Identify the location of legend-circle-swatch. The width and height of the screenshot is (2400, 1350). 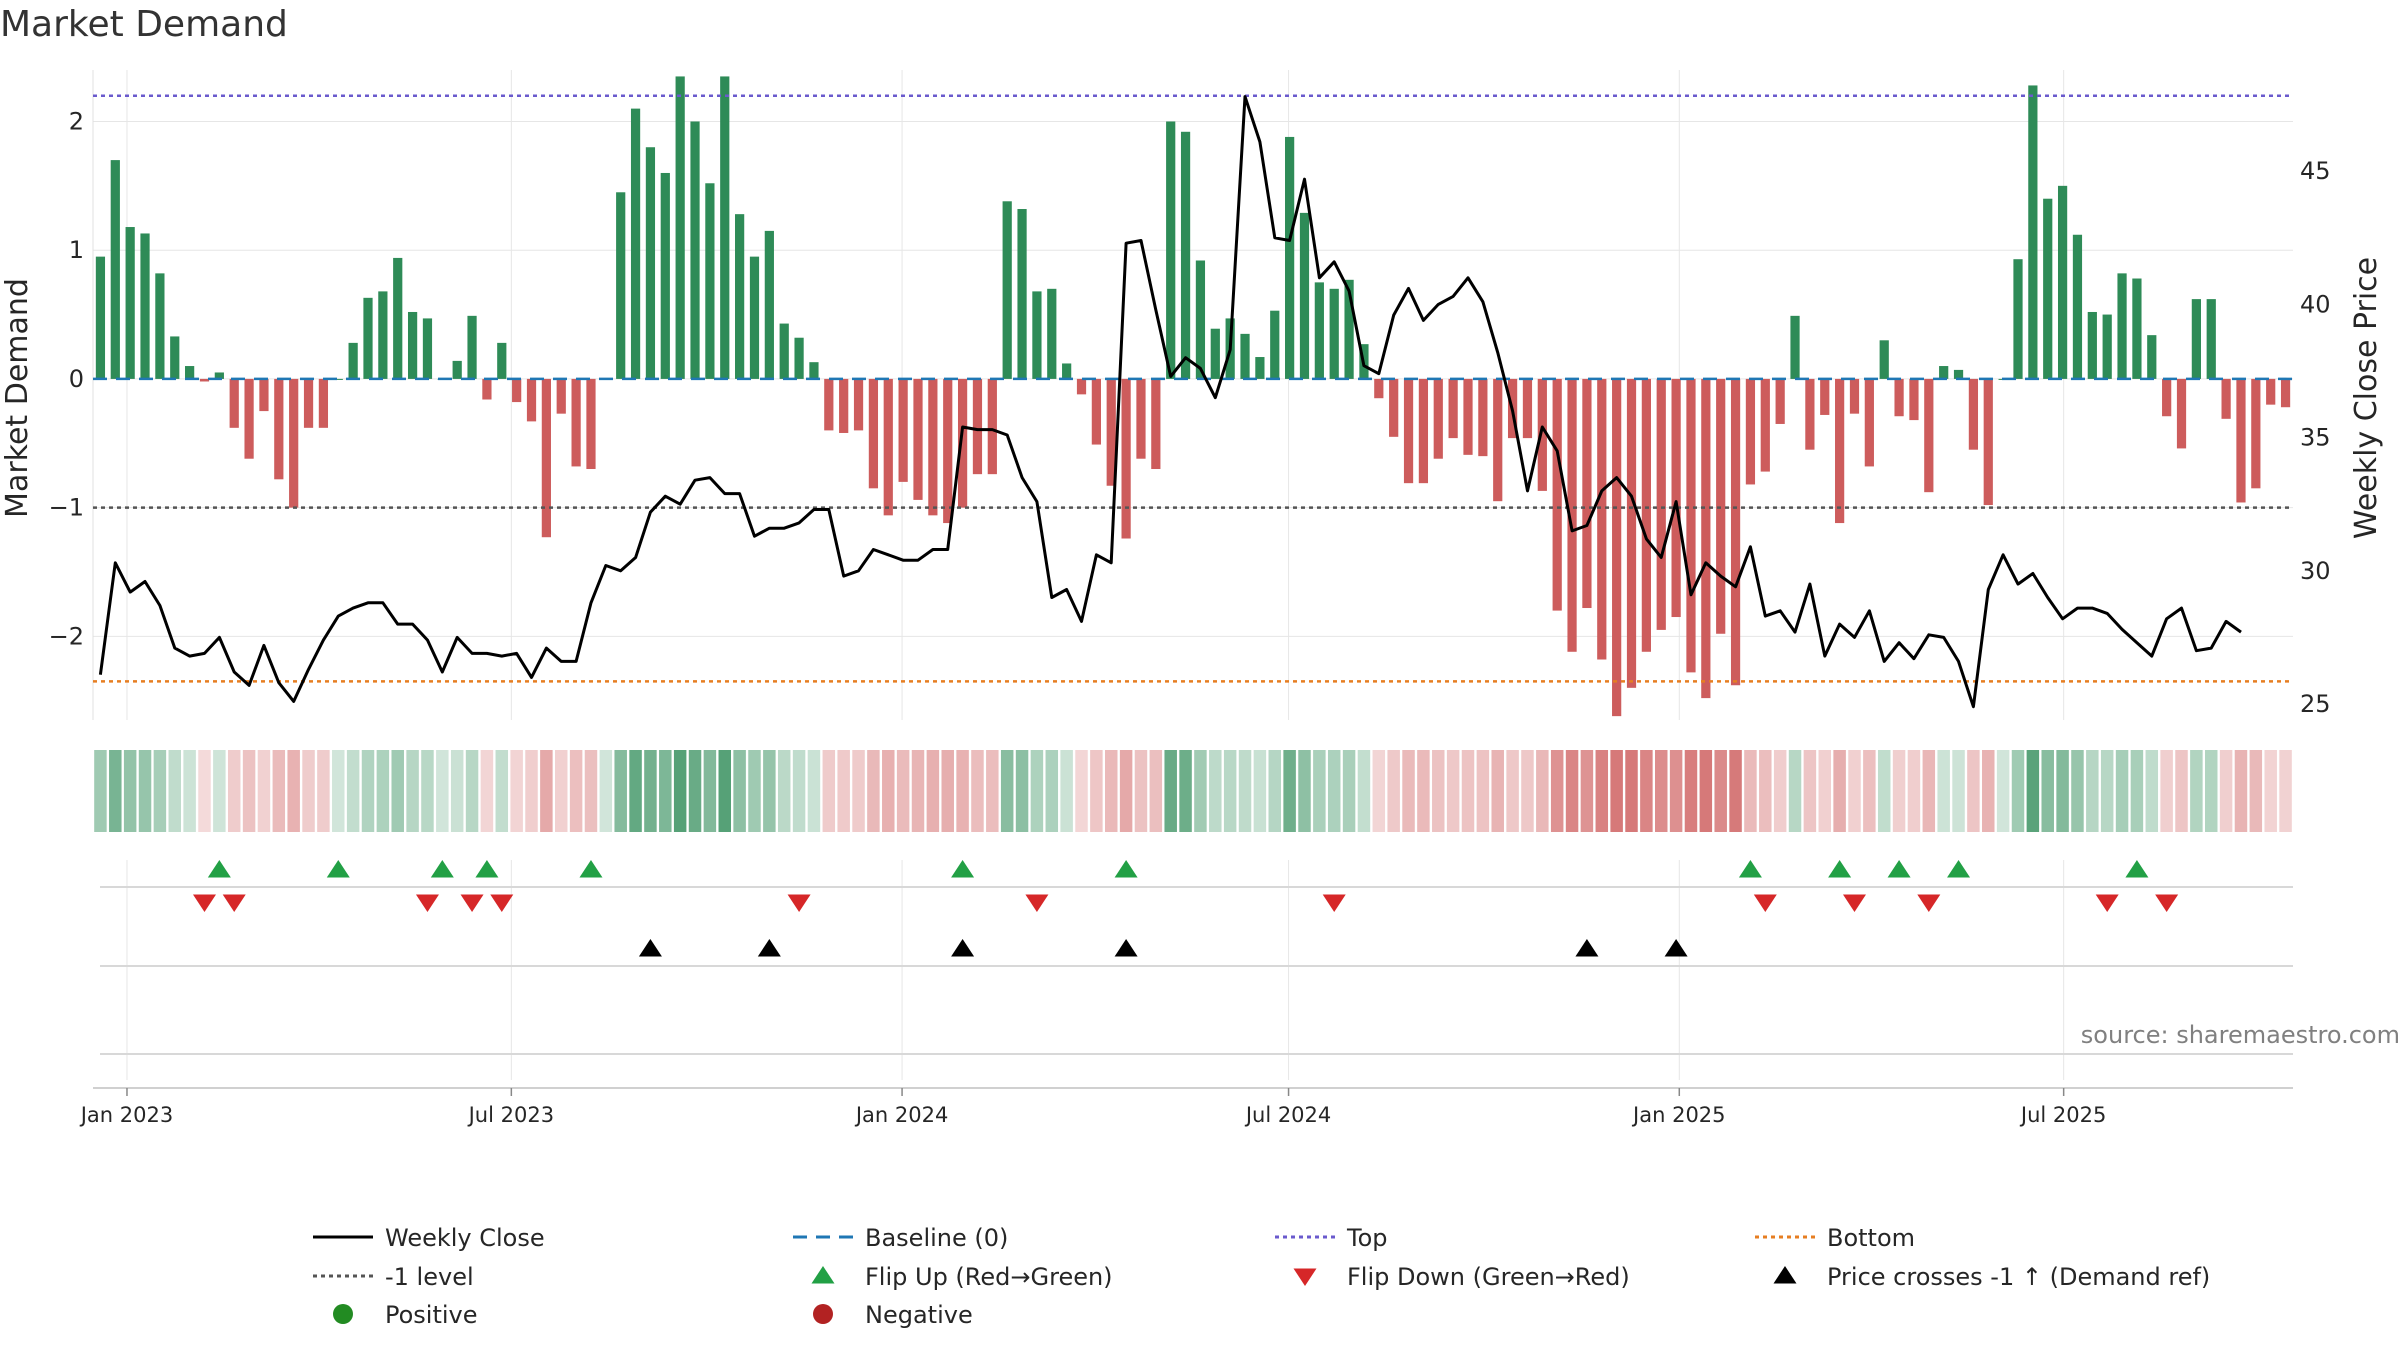
(343, 1314).